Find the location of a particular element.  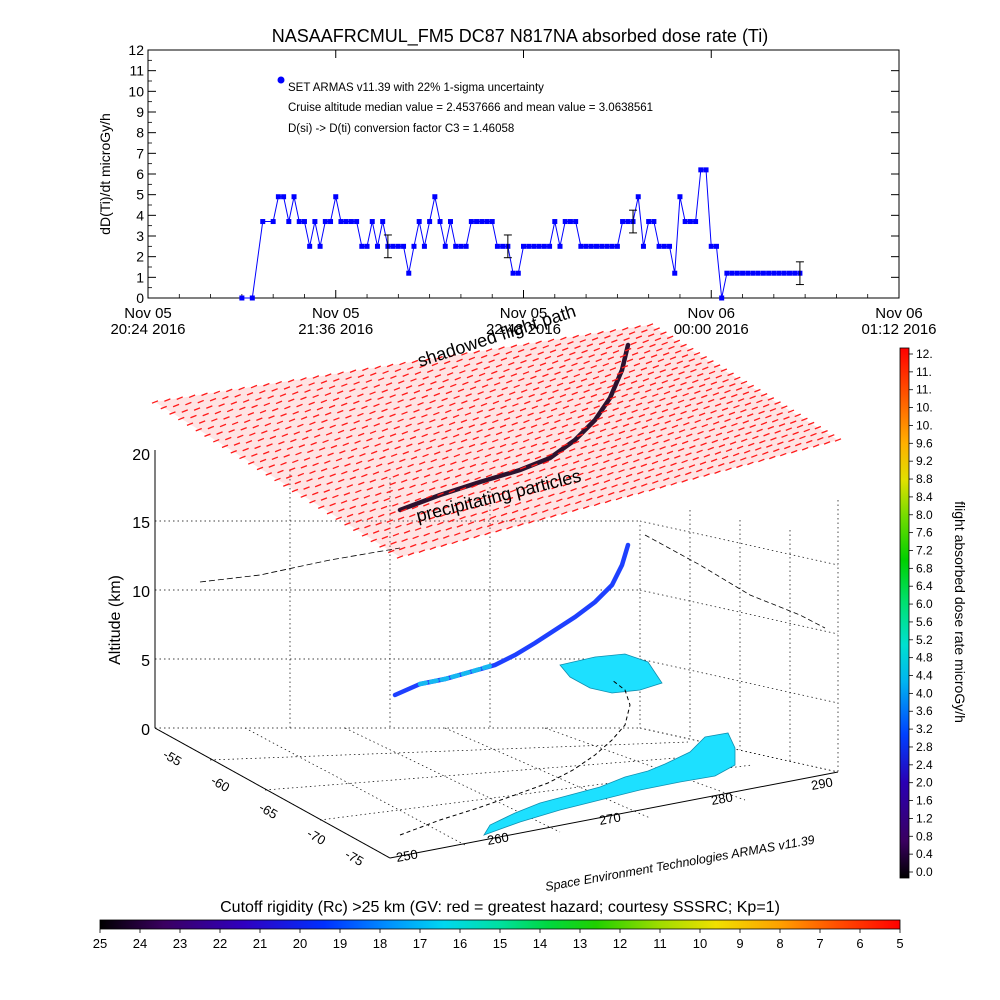

rc-tick-label: 12 is located at coordinates (620, 943).